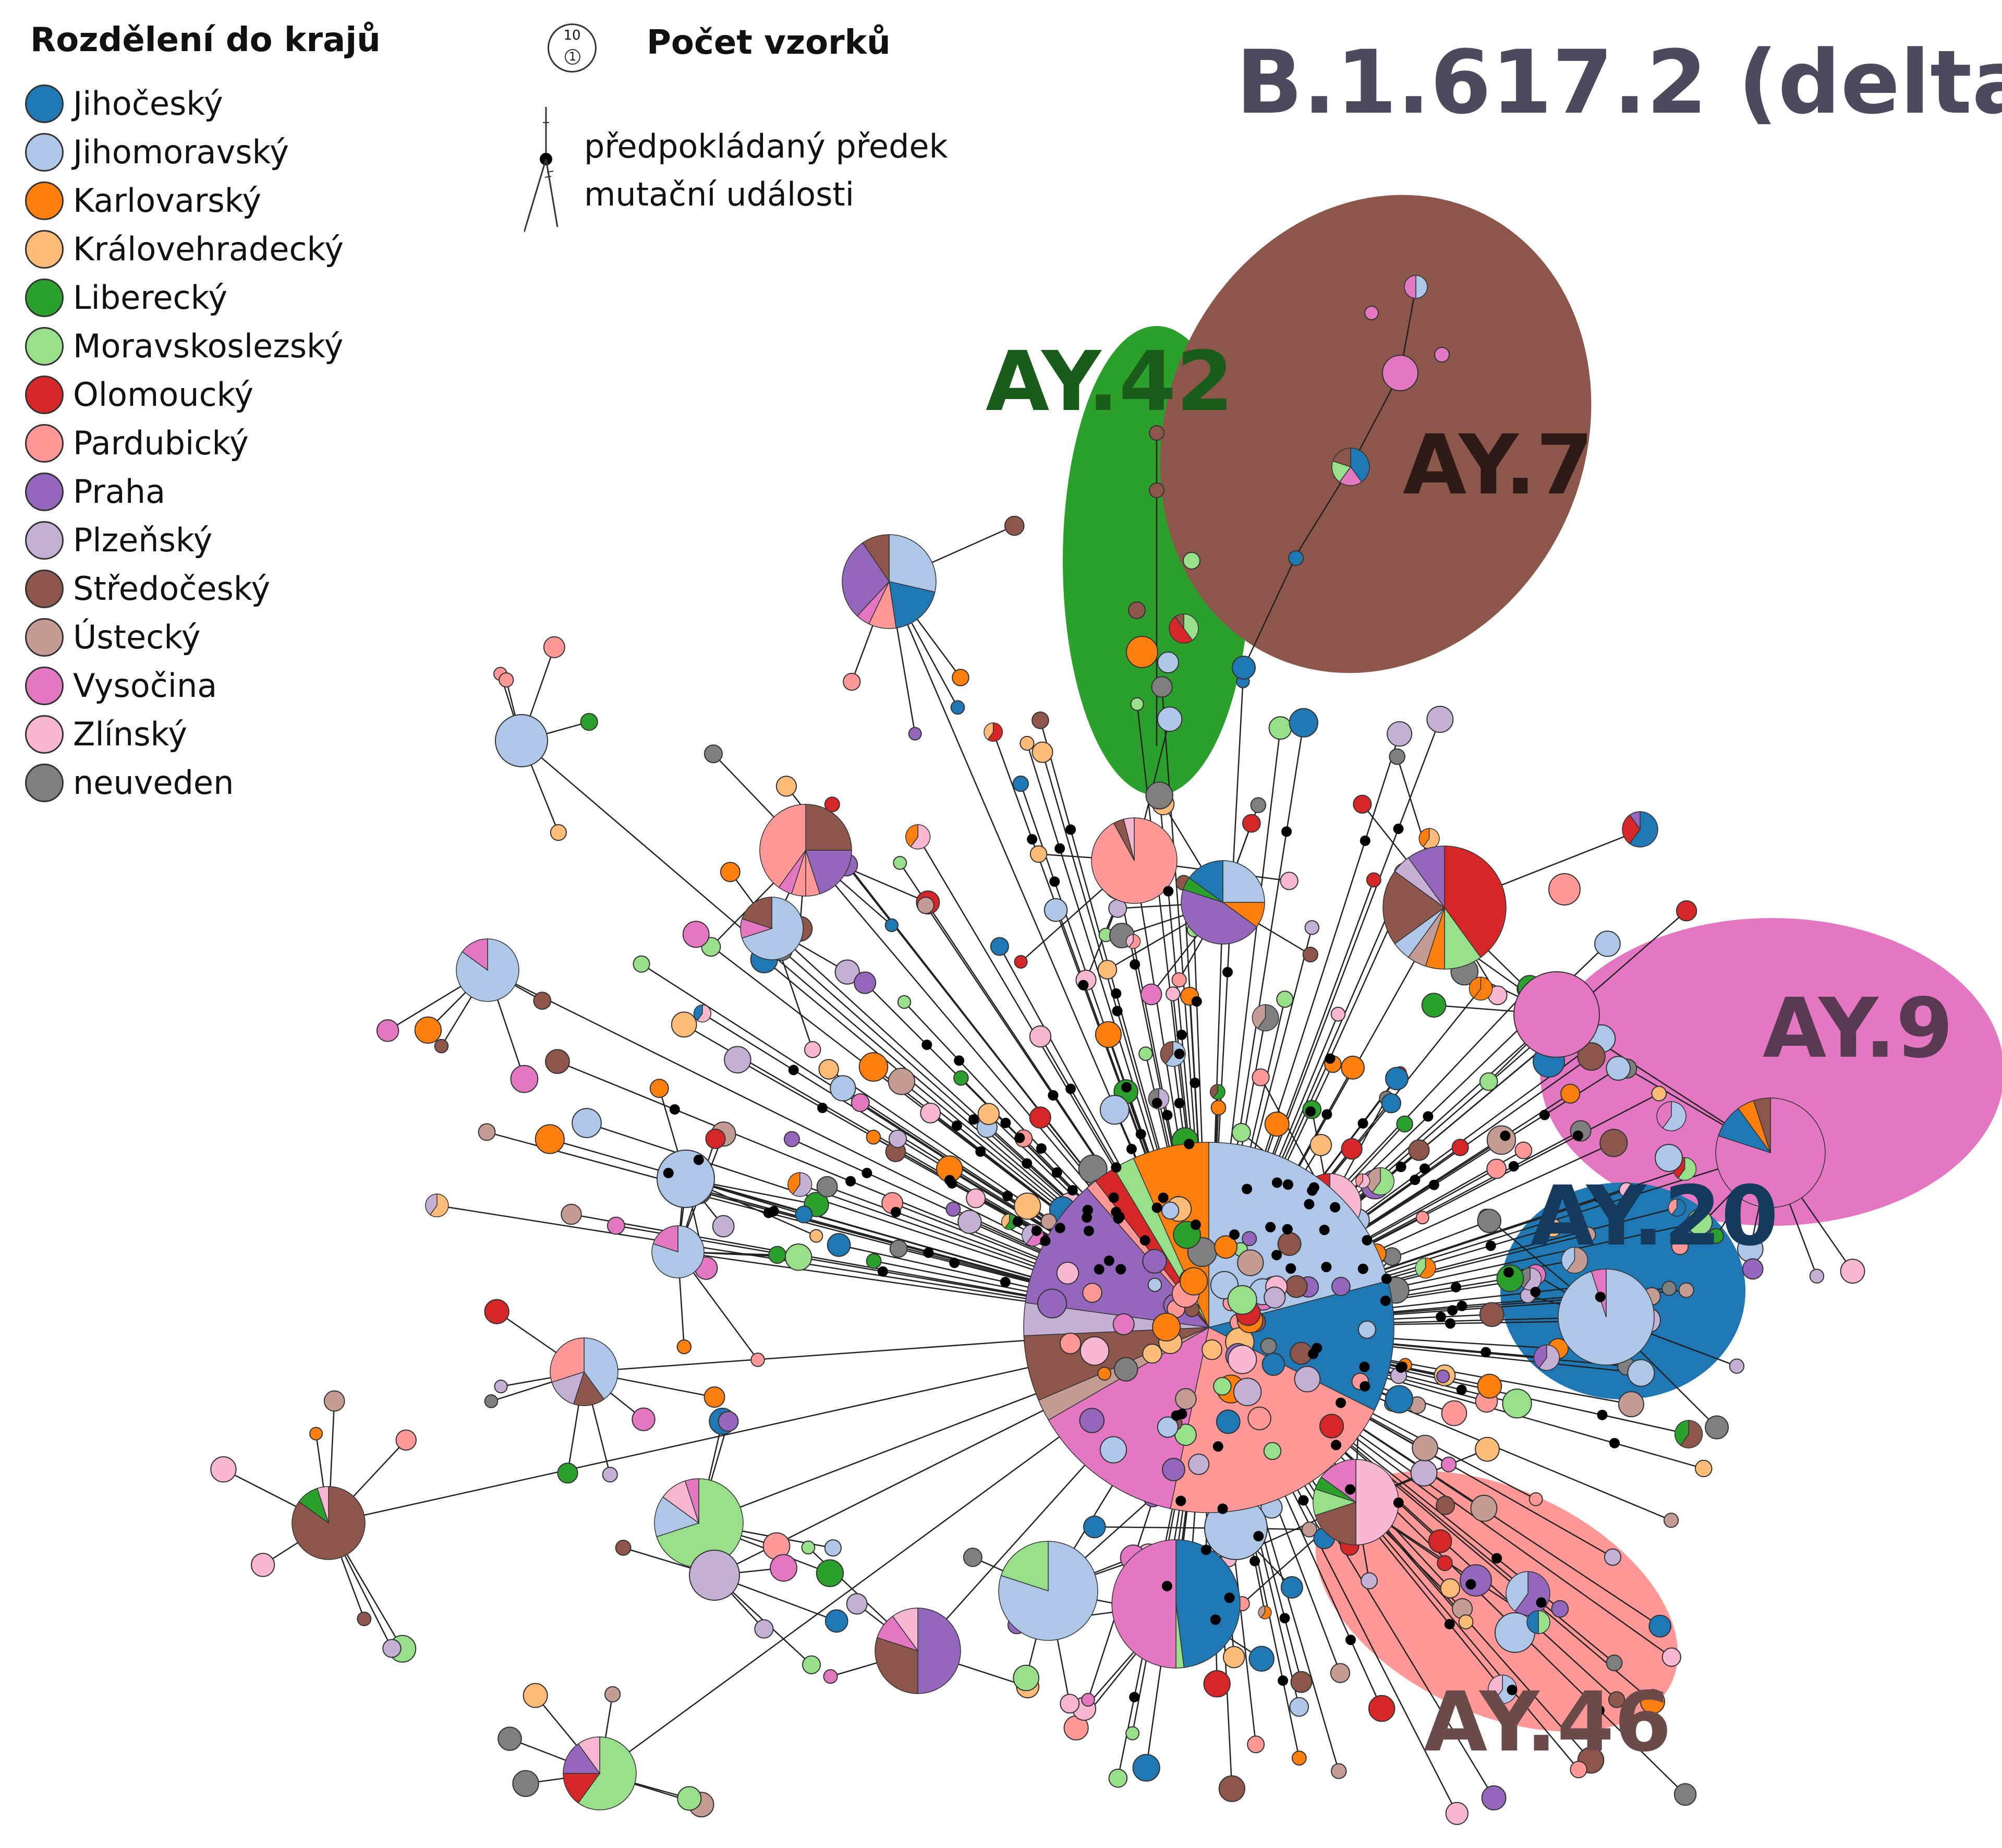 The image size is (2002, 1848). What do you see at coordinates (572, 35) in the screenshot?
I see `sample-count-large-value: 10` at bounding box center [572, 35].